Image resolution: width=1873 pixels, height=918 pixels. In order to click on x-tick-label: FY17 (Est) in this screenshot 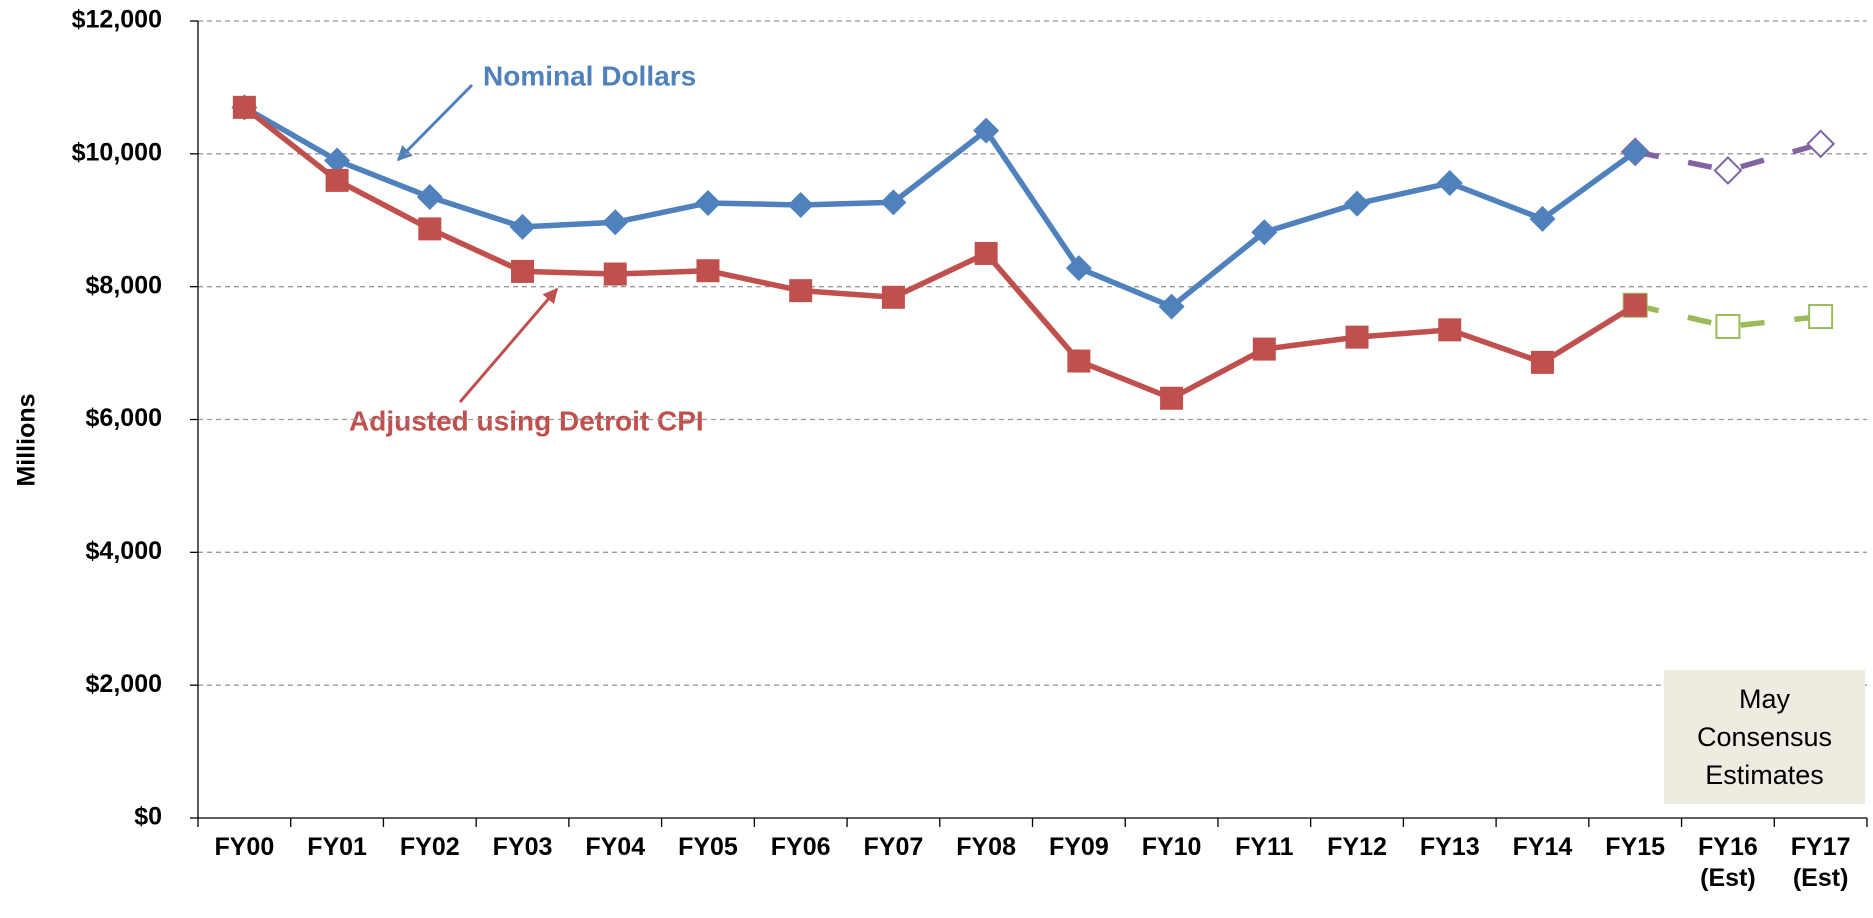, I will do `click(1820, 862)`.